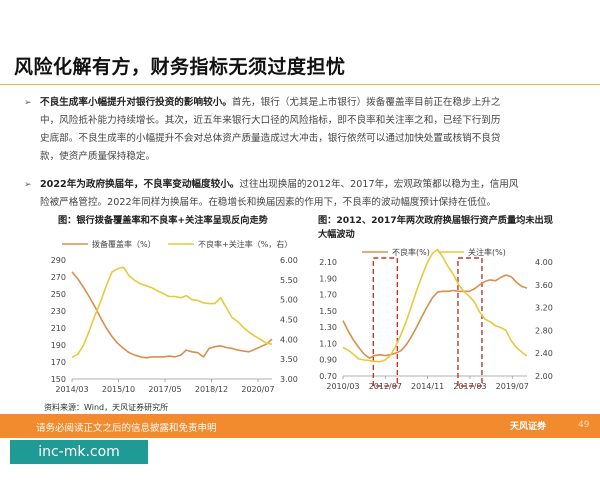 This screenshot has height=480, width=600. What do you see at coordinates (366, 102) in the screenshot?
I see `bullet-line: 首先，银行（尤其是上市银行）拨备覆盖率目前正在稳步上升之` at bounding box center [366, 102].